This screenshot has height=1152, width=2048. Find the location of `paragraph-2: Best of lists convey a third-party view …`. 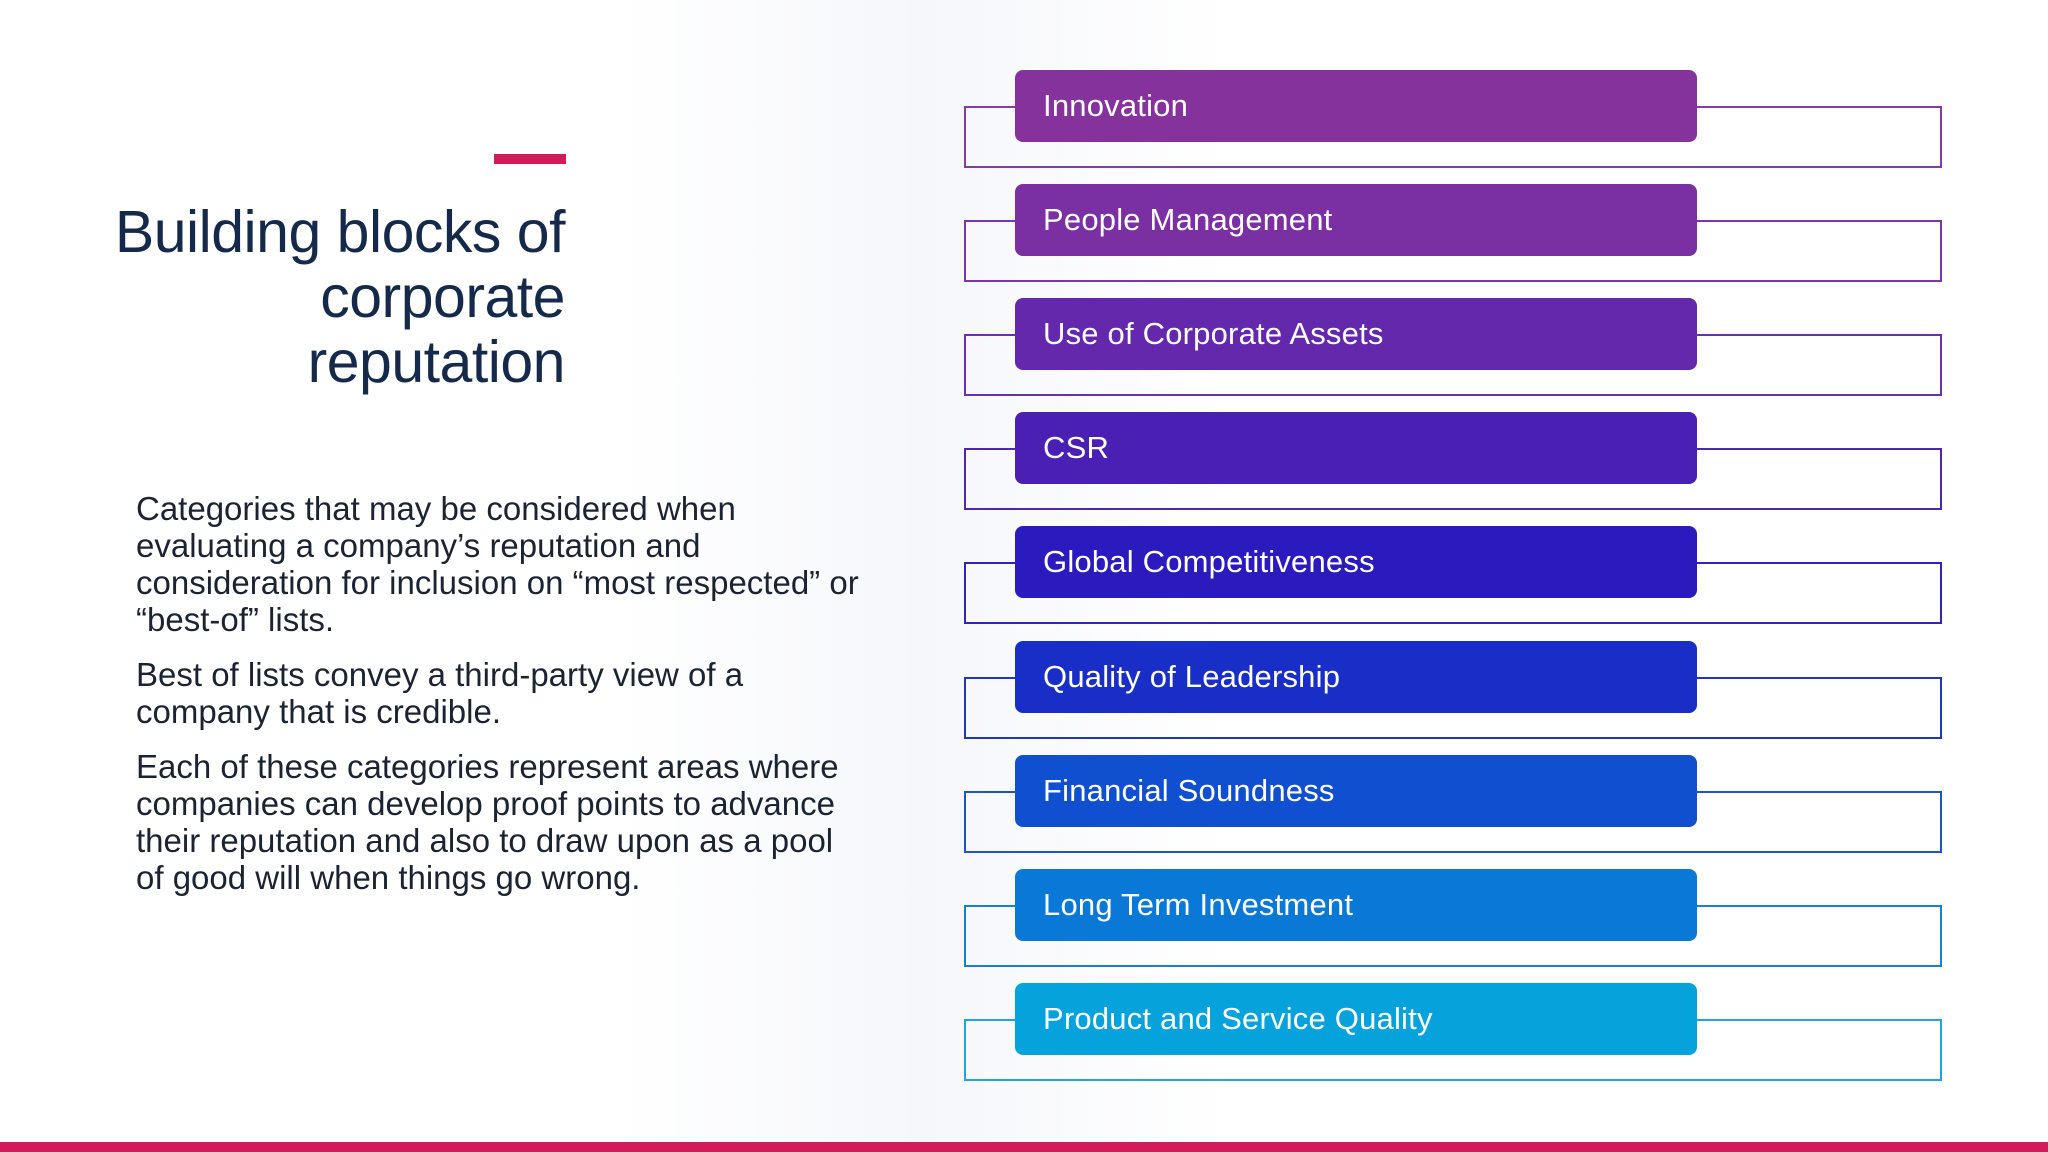

paragraph-2: Best of lists convey a third-party view … is located at coordinates (440, 693).